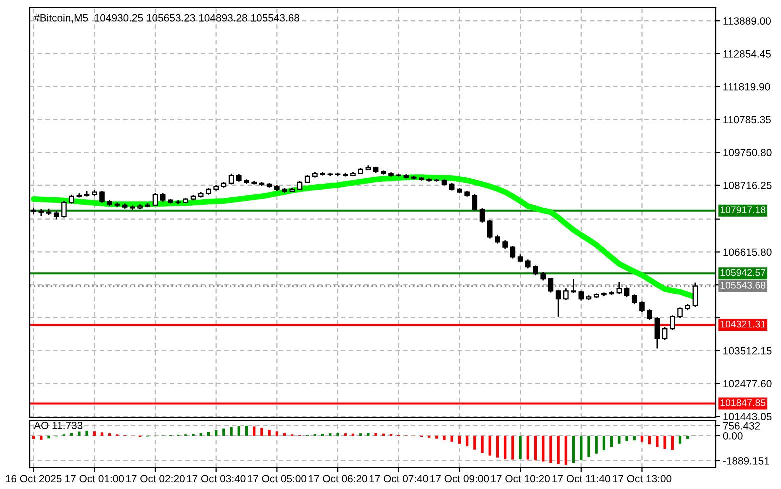 The width and height of the screenshot is (781, 489). I want to click on y-tick-label: 113889.00, so click(748, 21).